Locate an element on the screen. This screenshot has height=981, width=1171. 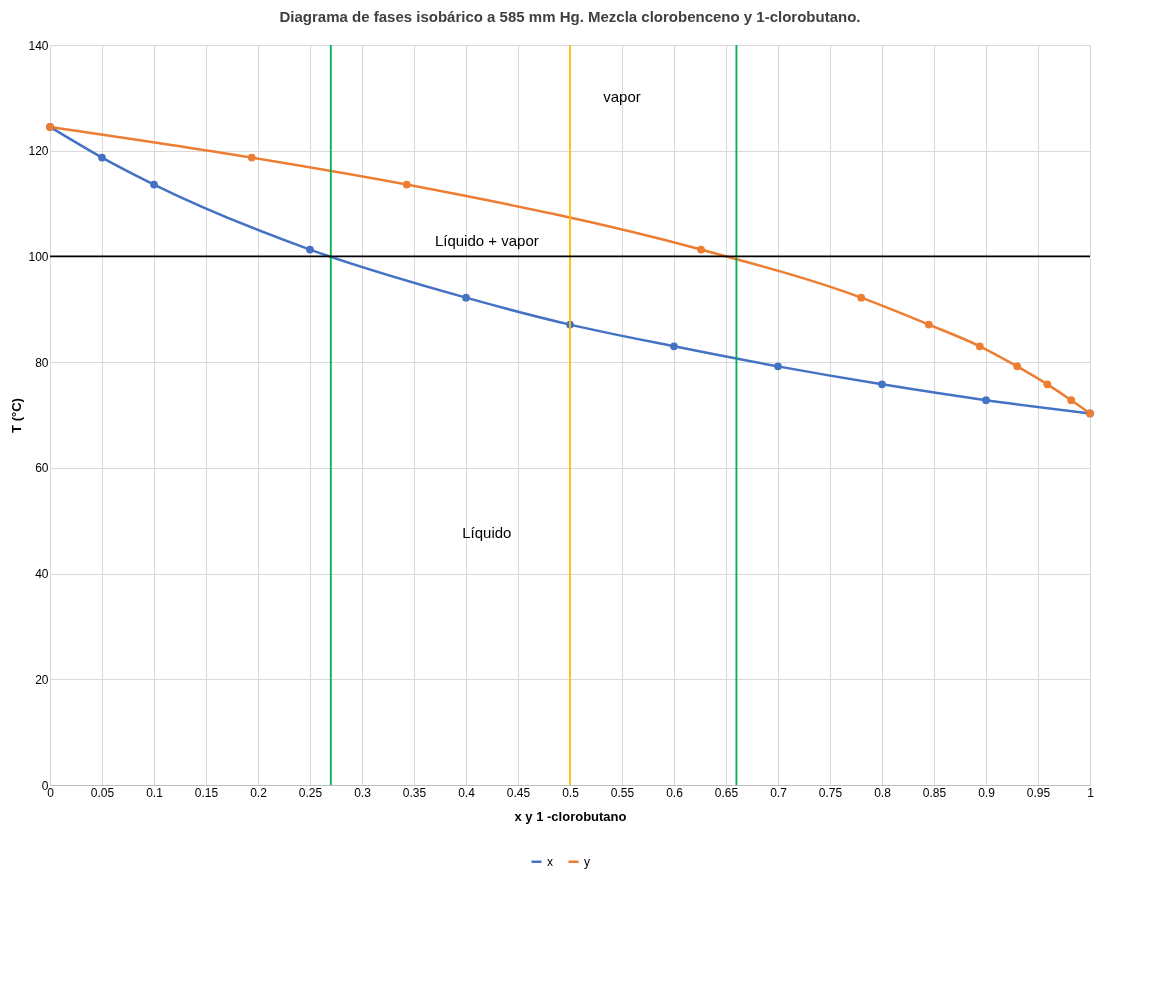
x-tick-label: 0.8 is located at coordinates (883, 792).